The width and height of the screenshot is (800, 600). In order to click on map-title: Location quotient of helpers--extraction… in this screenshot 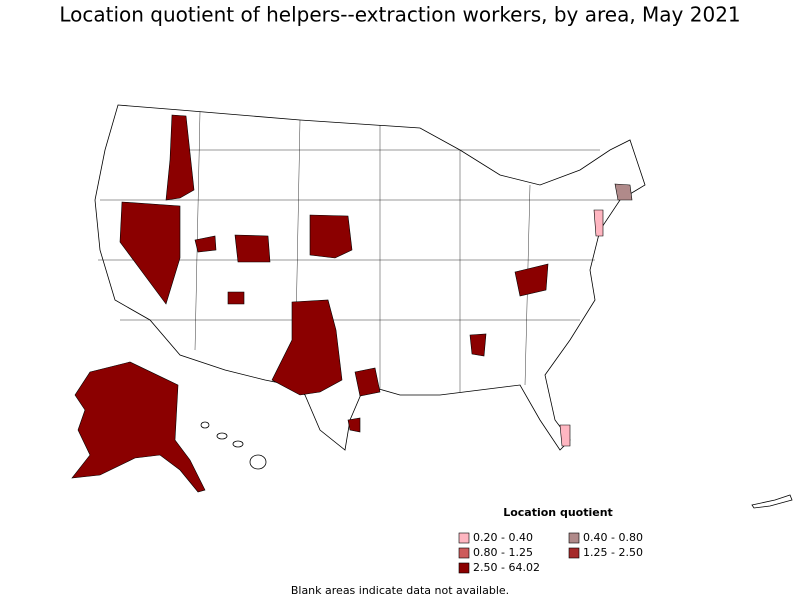, I will do `click(399, 15)`.